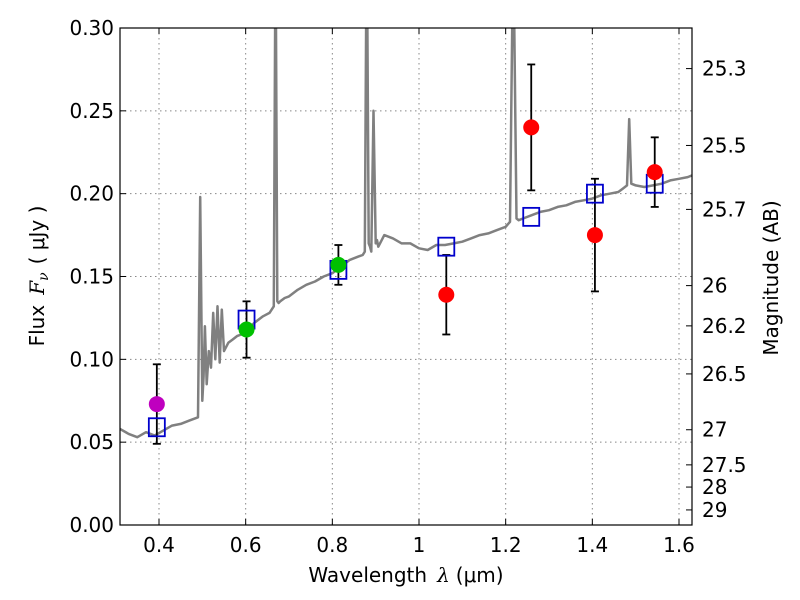 The height and width of the screenshot is (600, 800). I want to click on y-tick-label: 0.00, so click(91, 525).